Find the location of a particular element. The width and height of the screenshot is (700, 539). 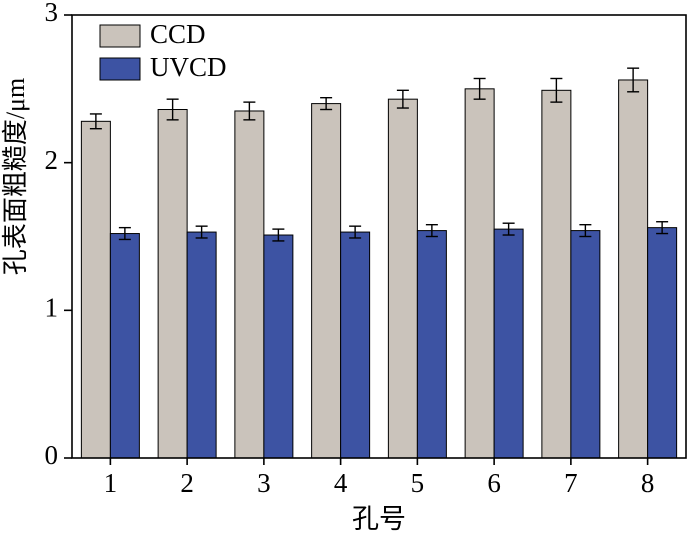

x-axis: 1 2 3 4 5 6 7 8 is located at coordinates (379, 478).